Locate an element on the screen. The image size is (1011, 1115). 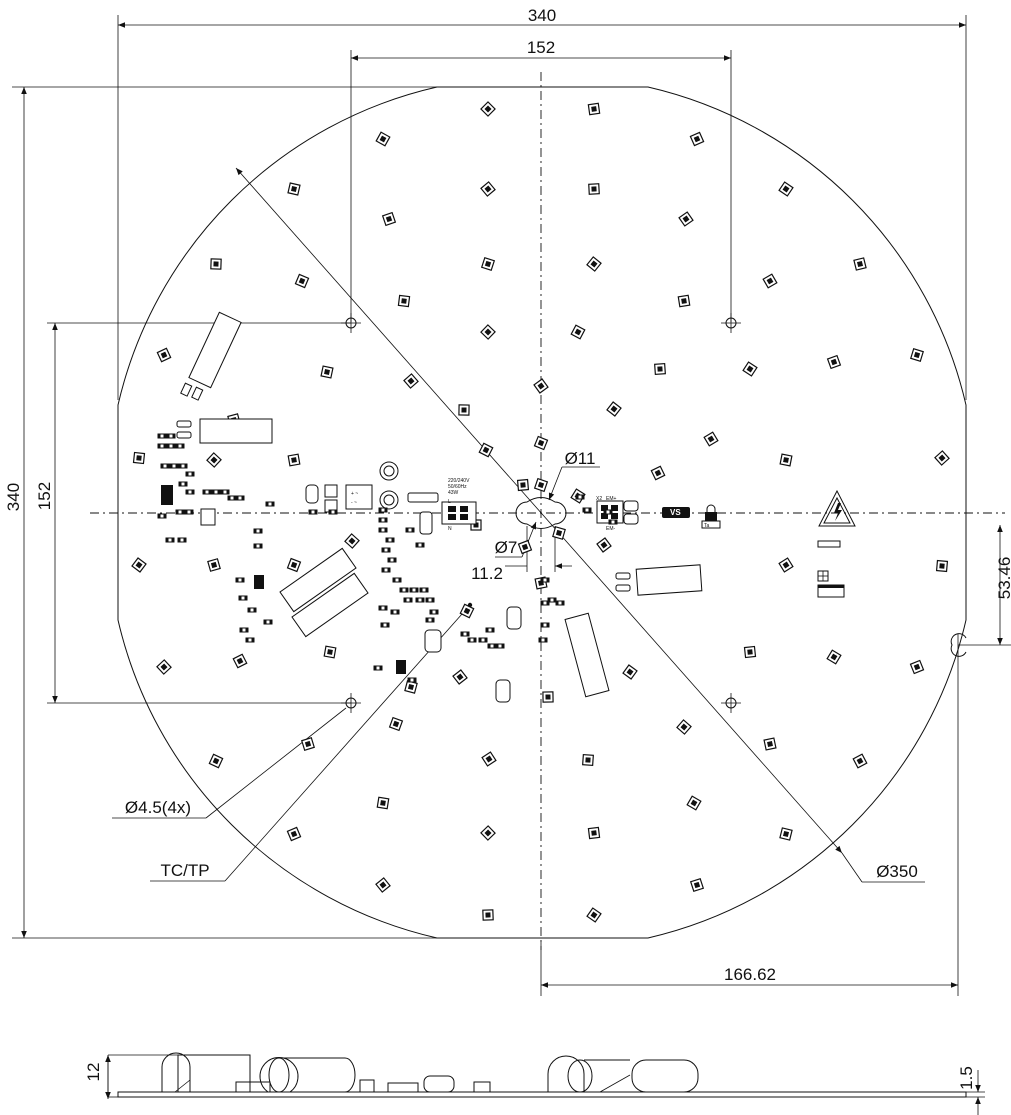
dim-center-hole-label: Ø11 is located at coordinates (580, 458).